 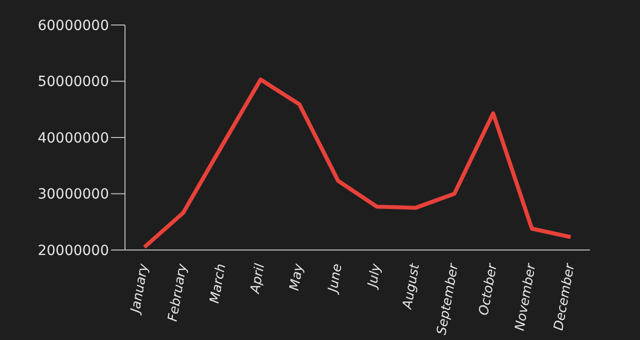 I want to click on y-tick-label: 60000000, so click(x=73, y=26).